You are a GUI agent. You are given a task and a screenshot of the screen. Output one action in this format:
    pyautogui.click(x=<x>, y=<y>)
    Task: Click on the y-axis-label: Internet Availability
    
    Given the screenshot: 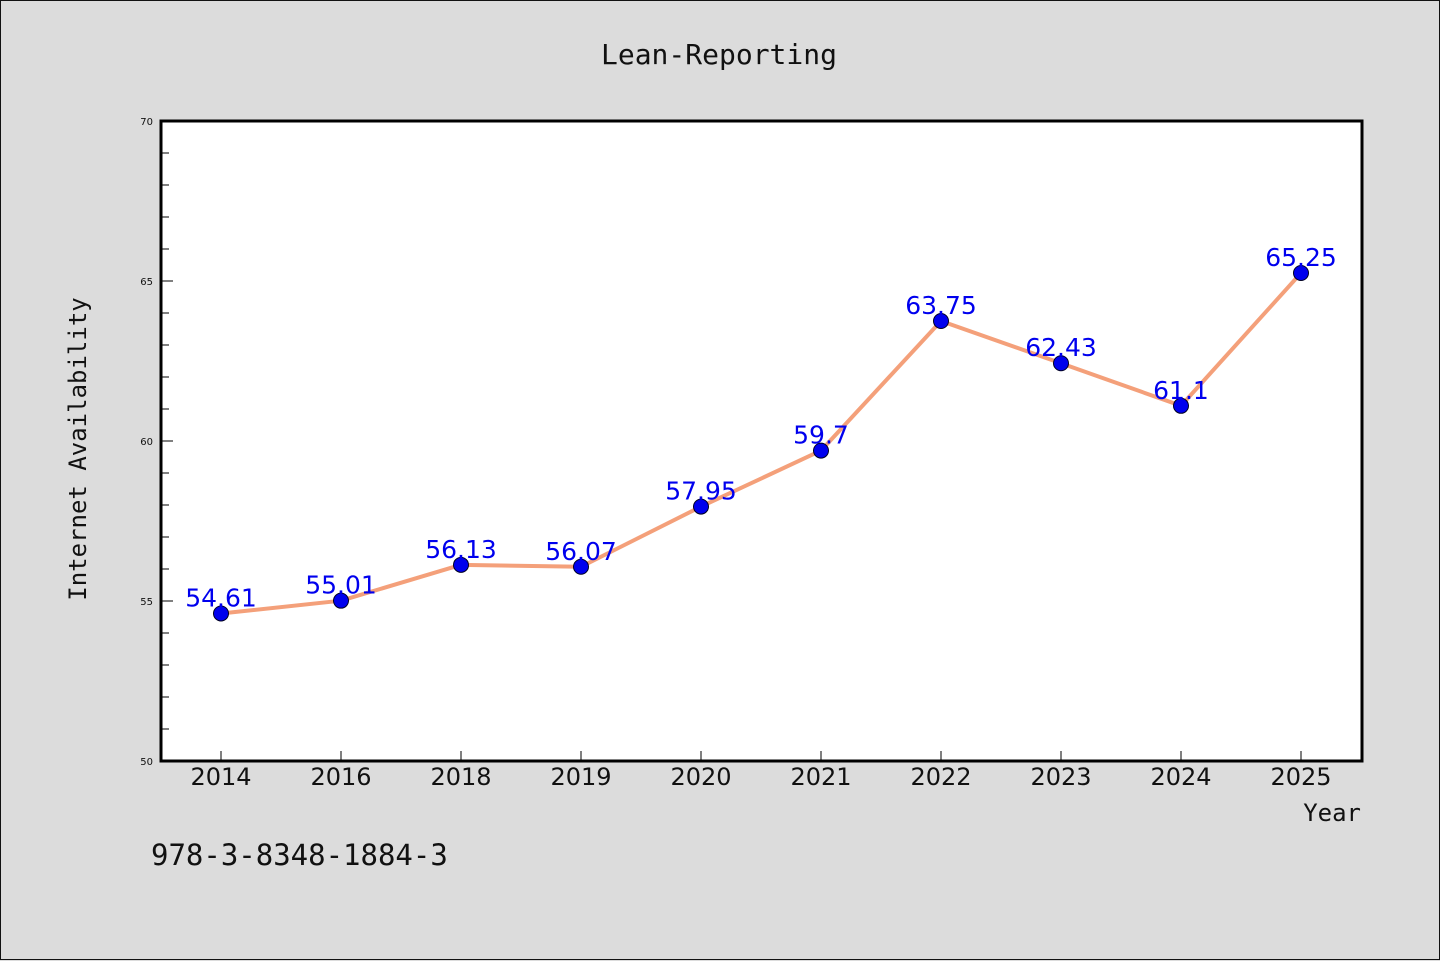 What is the action you would take?
    pyautogui.click(x=78, y=448)
    